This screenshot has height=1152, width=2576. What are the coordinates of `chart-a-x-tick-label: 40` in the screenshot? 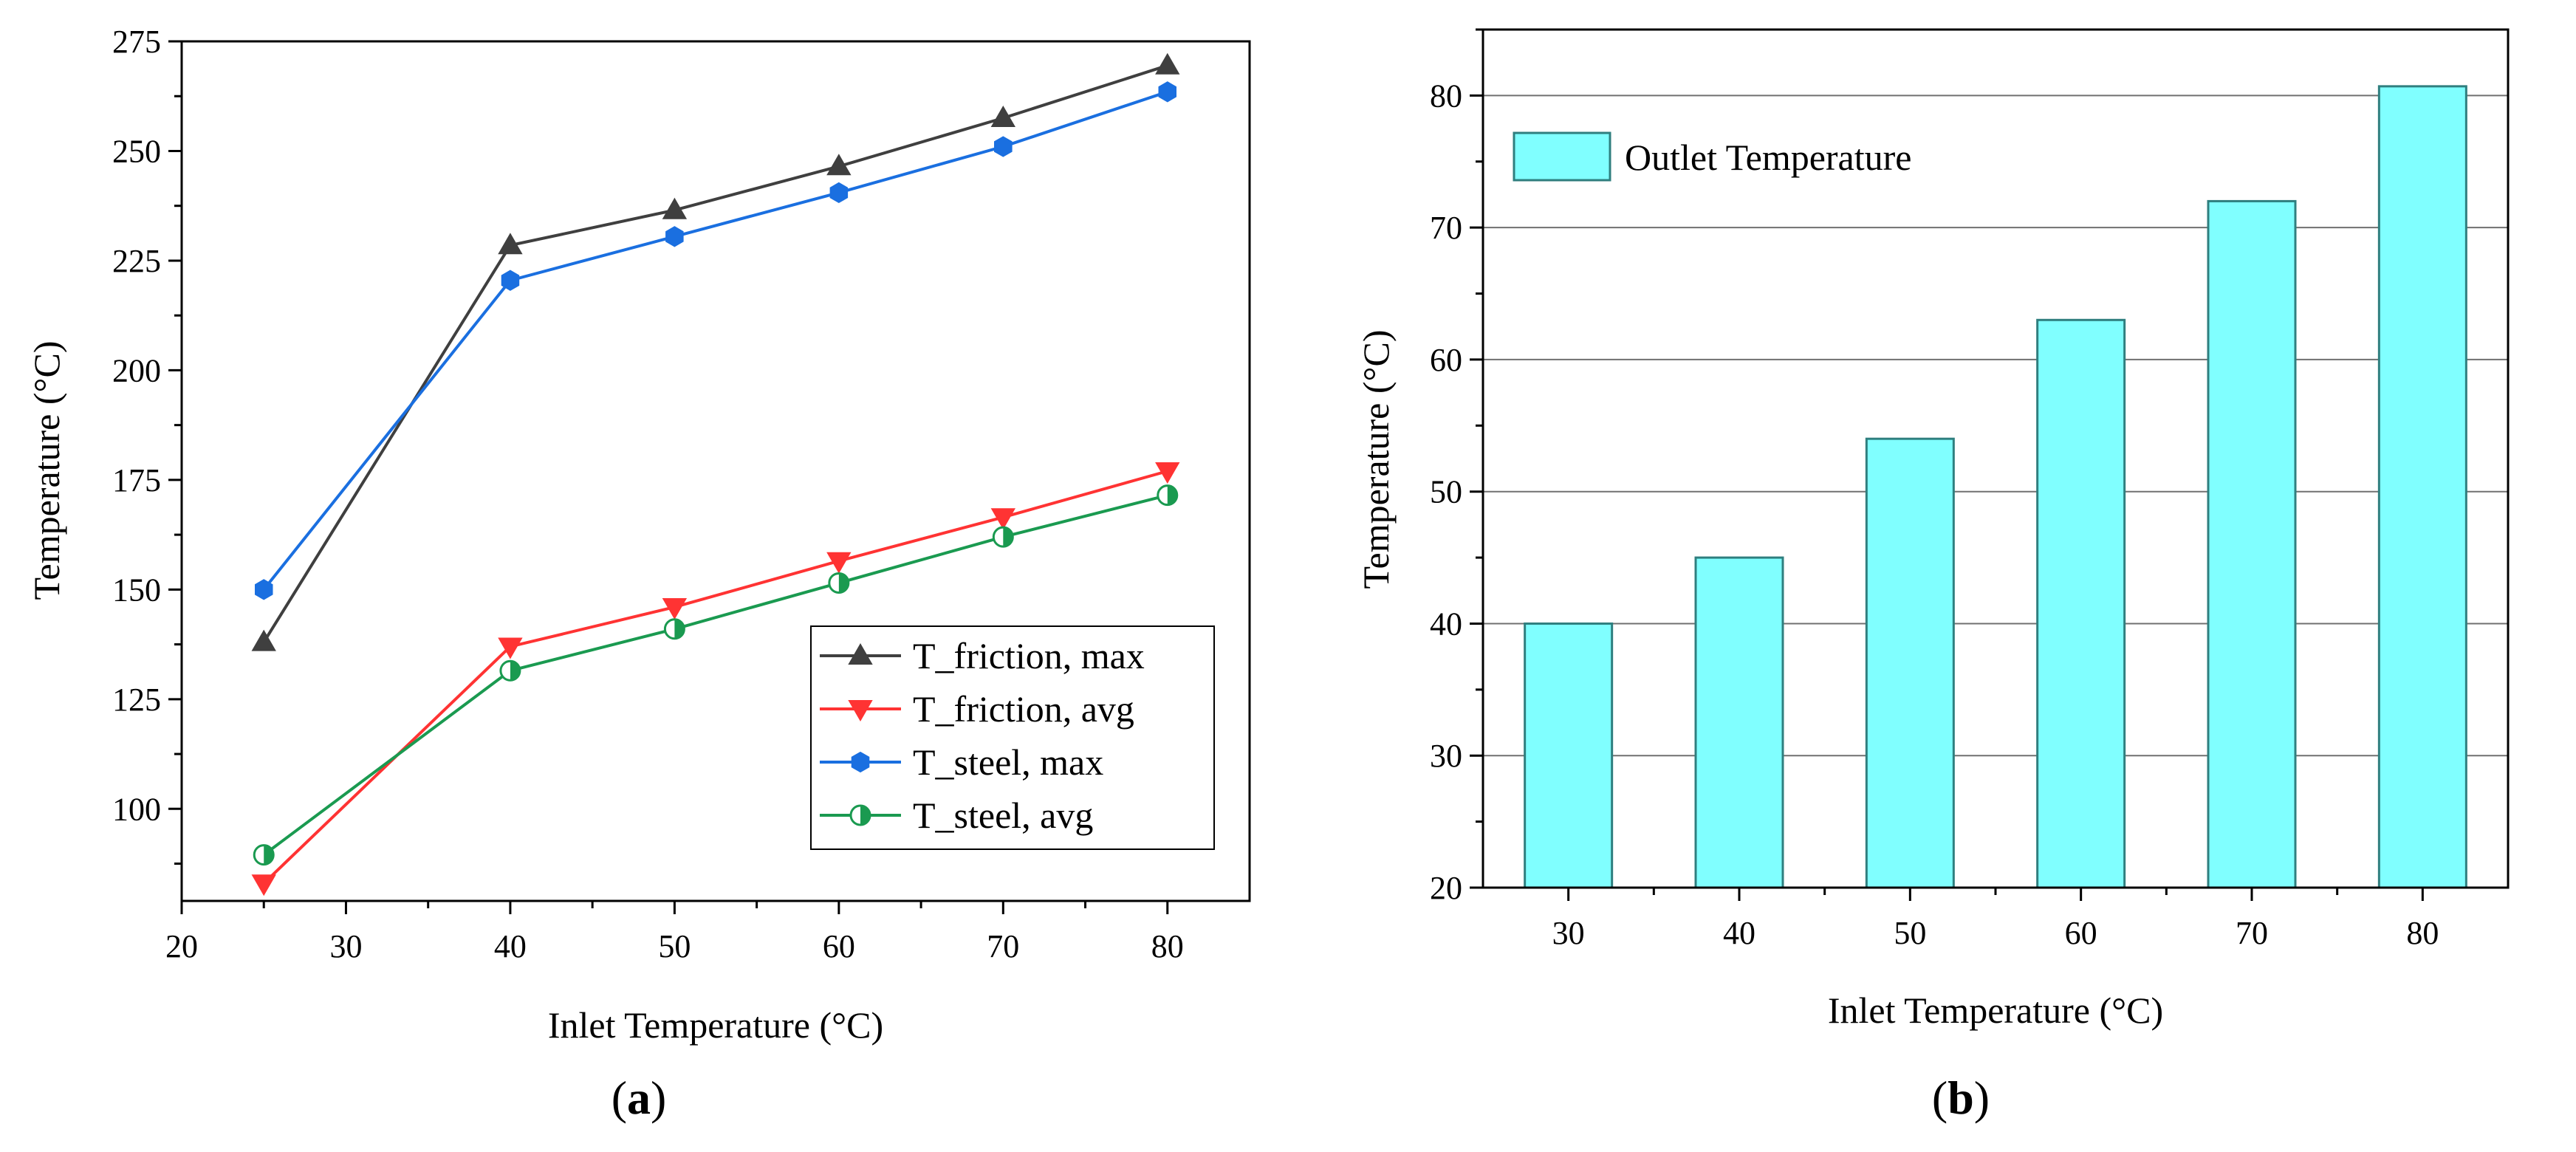 It's located at (510, 946).